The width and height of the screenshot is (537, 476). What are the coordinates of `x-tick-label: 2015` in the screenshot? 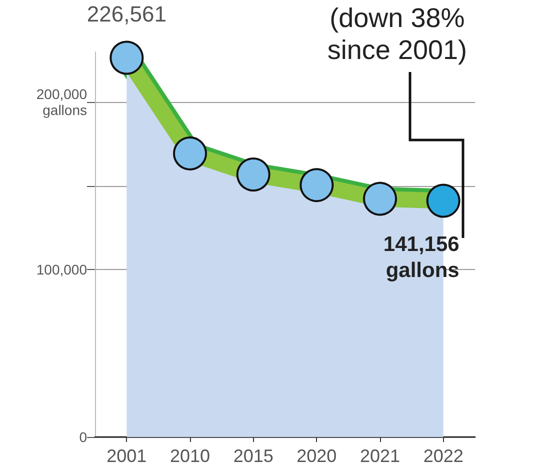 It's located at (253, 456).